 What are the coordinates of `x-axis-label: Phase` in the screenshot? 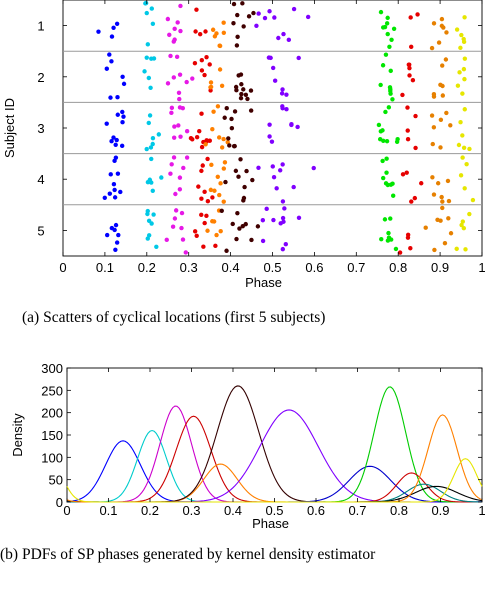 It's located at (270, 523).